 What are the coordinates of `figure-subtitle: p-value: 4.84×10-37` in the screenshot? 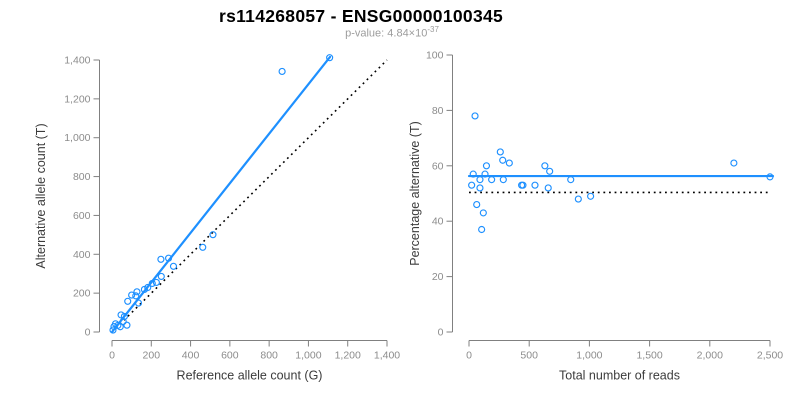 It's located at (392, 32).